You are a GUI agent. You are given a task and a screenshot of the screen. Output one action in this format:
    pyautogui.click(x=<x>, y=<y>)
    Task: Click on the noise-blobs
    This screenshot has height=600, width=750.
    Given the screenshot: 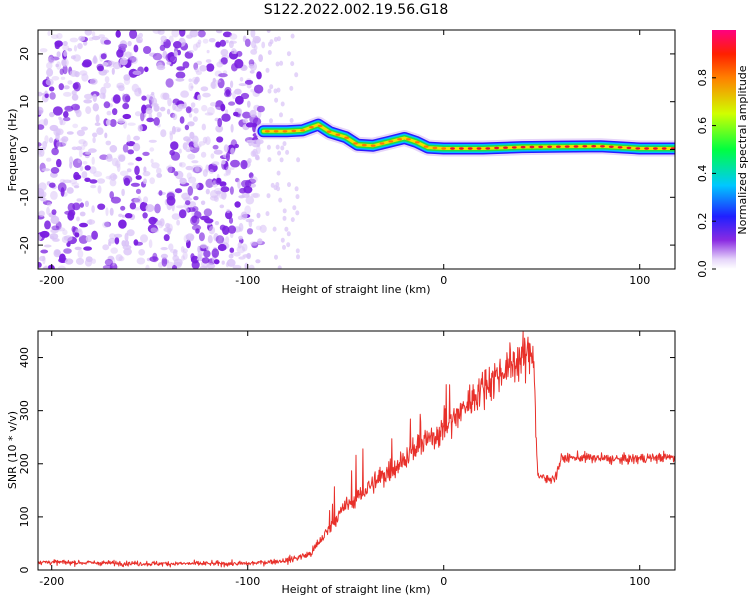 What is the action you would take?
    pyautogui.click(x=169, y=149)
    